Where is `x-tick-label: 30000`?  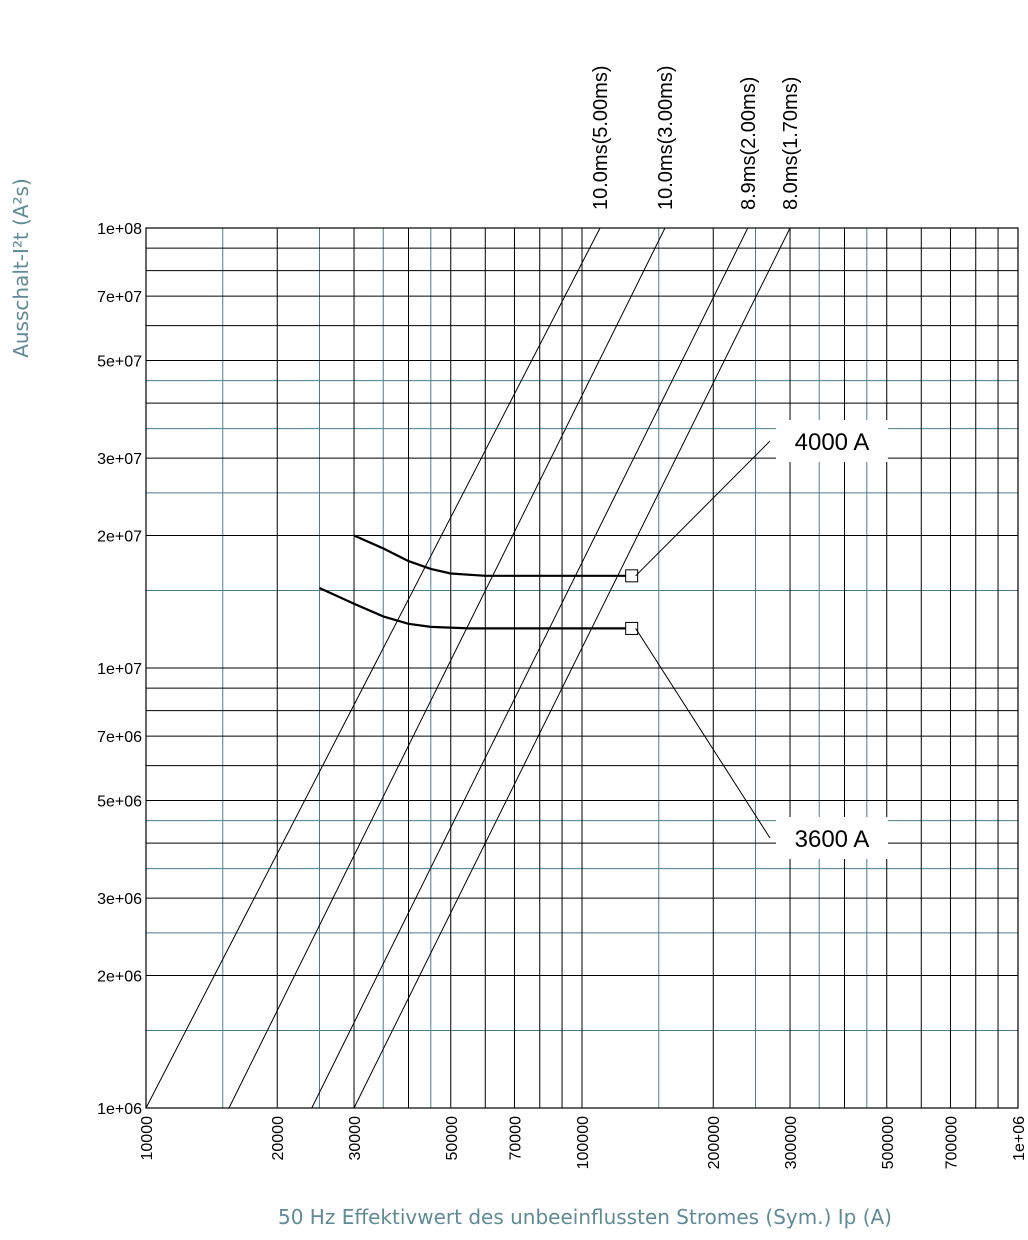
x-tick-label: 30000 is located at coordinates (355, 1138).